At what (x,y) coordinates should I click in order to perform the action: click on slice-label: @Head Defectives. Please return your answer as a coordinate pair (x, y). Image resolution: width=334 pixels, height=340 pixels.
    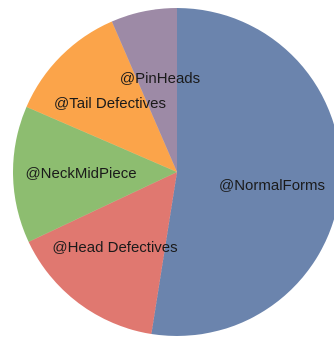
    Looking at the image, I should click on (114, 247).